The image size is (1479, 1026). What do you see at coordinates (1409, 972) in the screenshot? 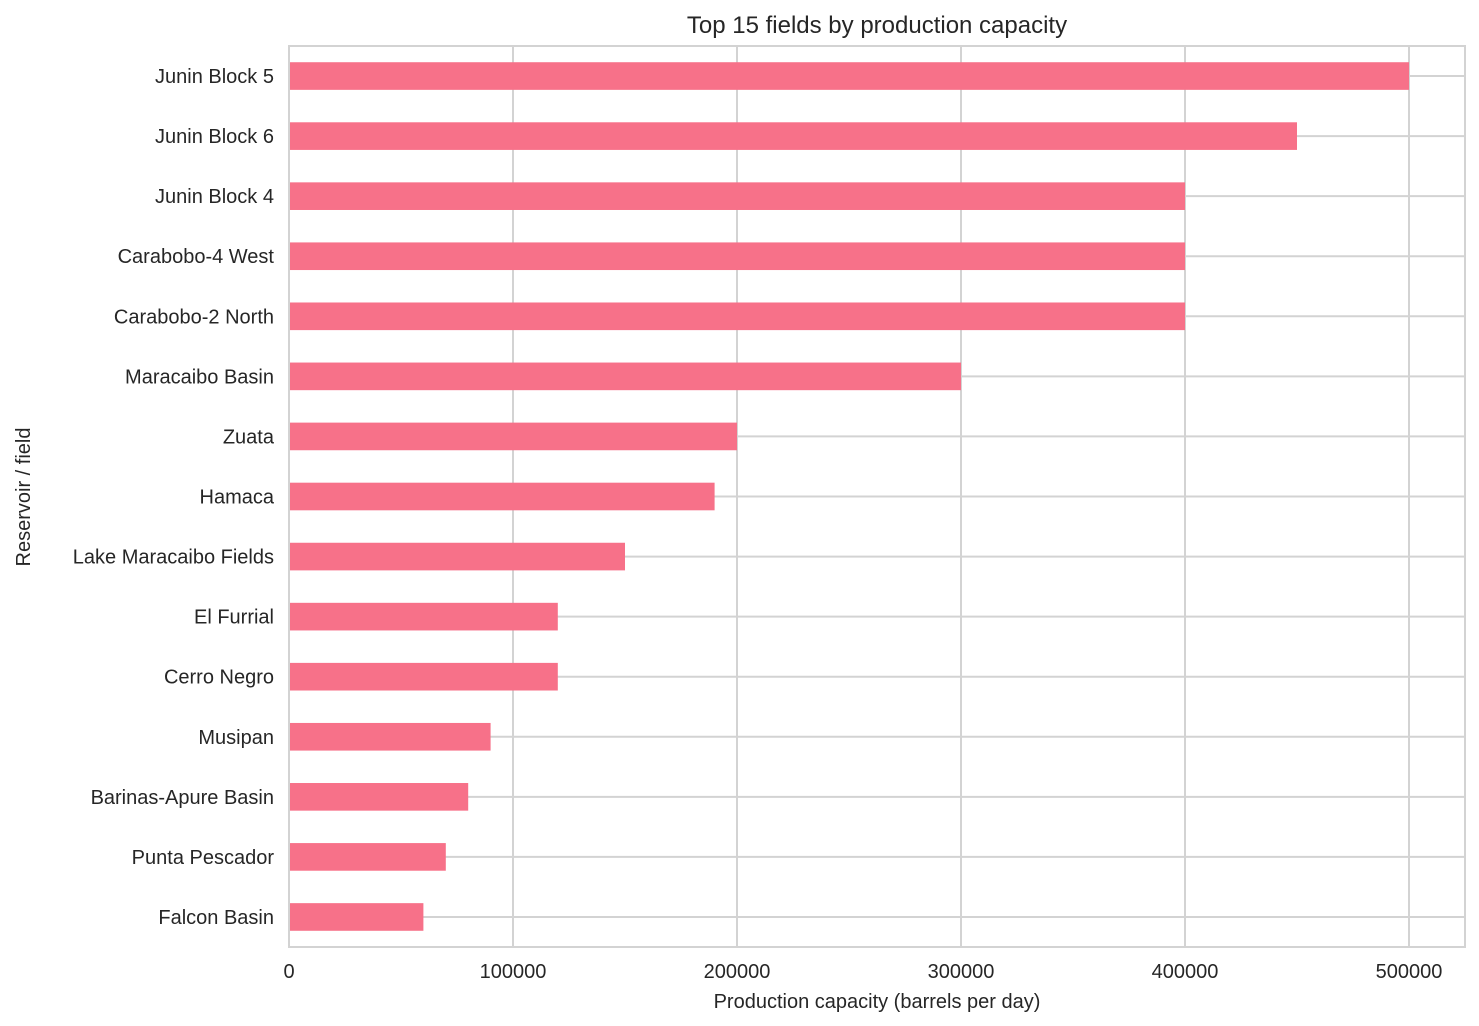
I see `x-tick-label: 500000` at bounding box center [1409, 972].